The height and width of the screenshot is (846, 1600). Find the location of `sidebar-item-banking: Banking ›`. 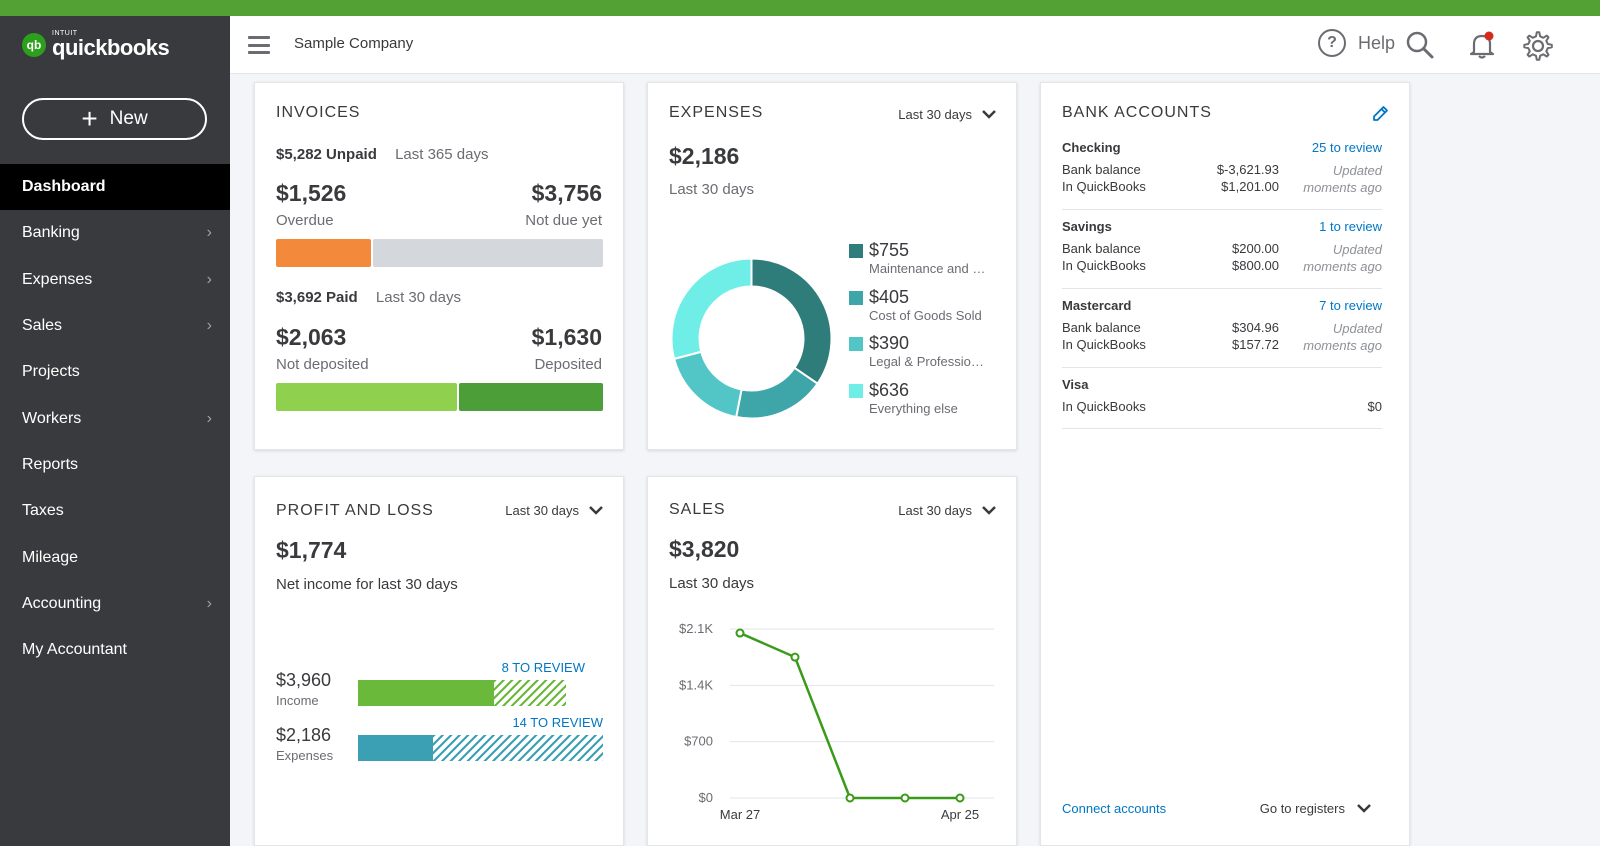

sidebar-item-banking: Banking › is located at coordinates (115, 233).